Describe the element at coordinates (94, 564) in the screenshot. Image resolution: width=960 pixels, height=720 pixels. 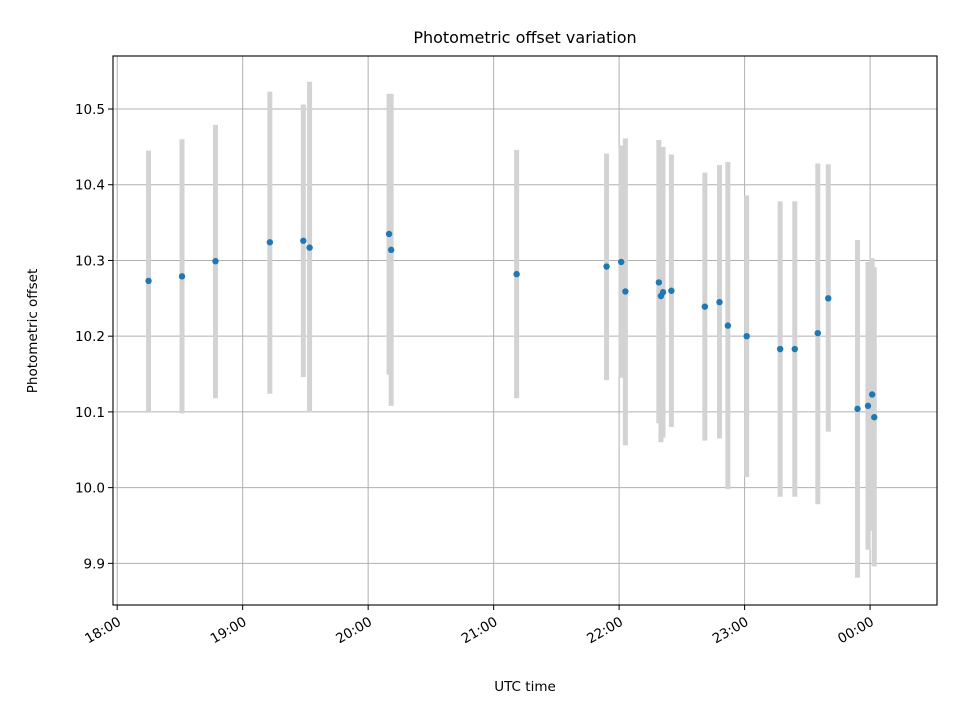
I see `y-tick-label: 9.9` at that location.